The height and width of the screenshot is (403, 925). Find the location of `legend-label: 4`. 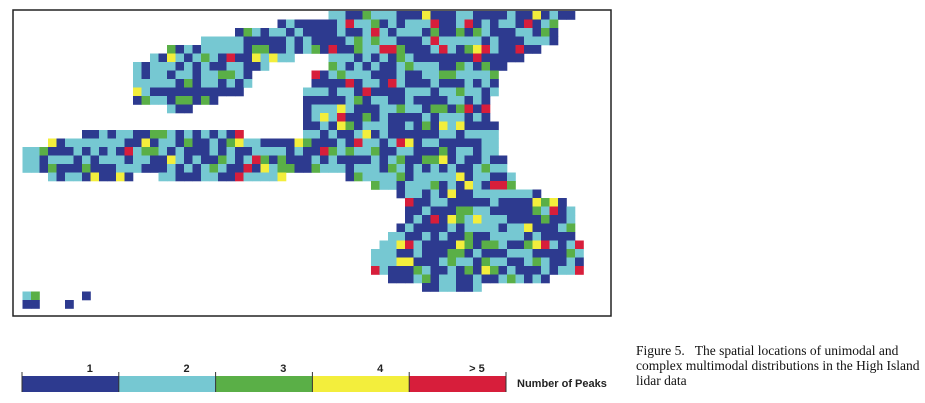

legend-label: 4 is located at coordinates (380, 369).